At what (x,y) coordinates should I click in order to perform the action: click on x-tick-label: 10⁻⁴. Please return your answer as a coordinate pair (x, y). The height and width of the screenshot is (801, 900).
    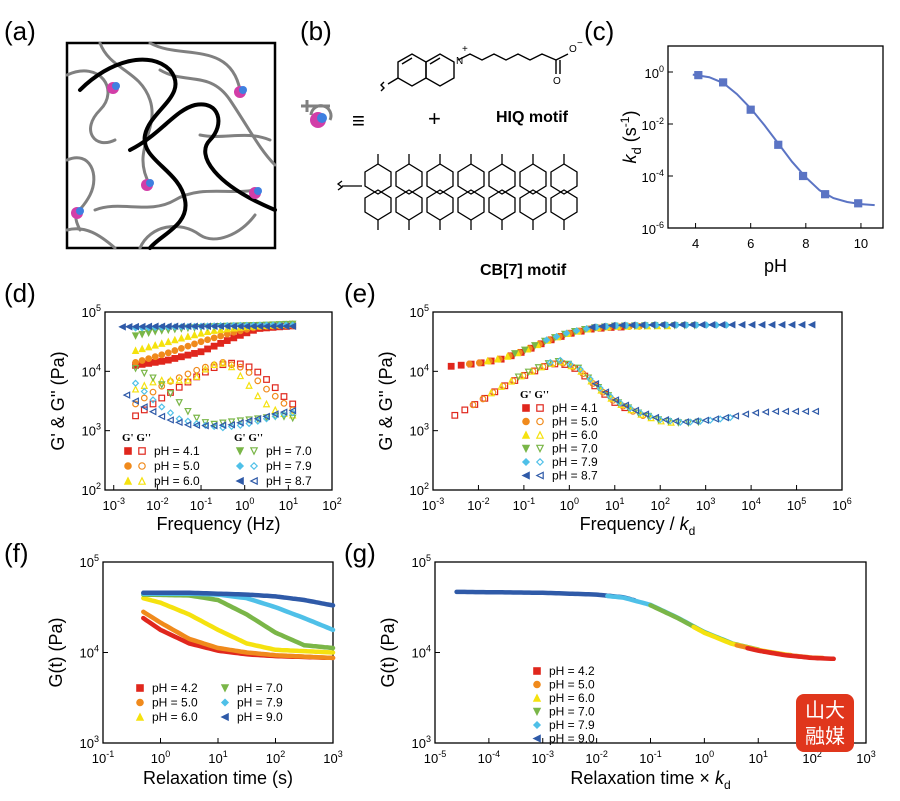
    Looking at the image, I should click on (489, 757).